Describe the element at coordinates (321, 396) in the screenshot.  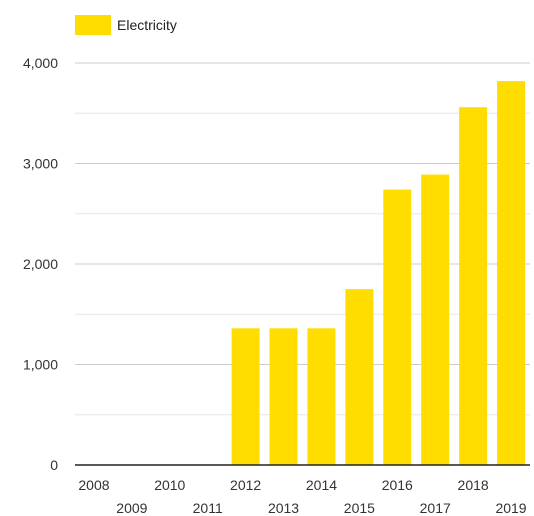
I see `bar-2014` at that location.